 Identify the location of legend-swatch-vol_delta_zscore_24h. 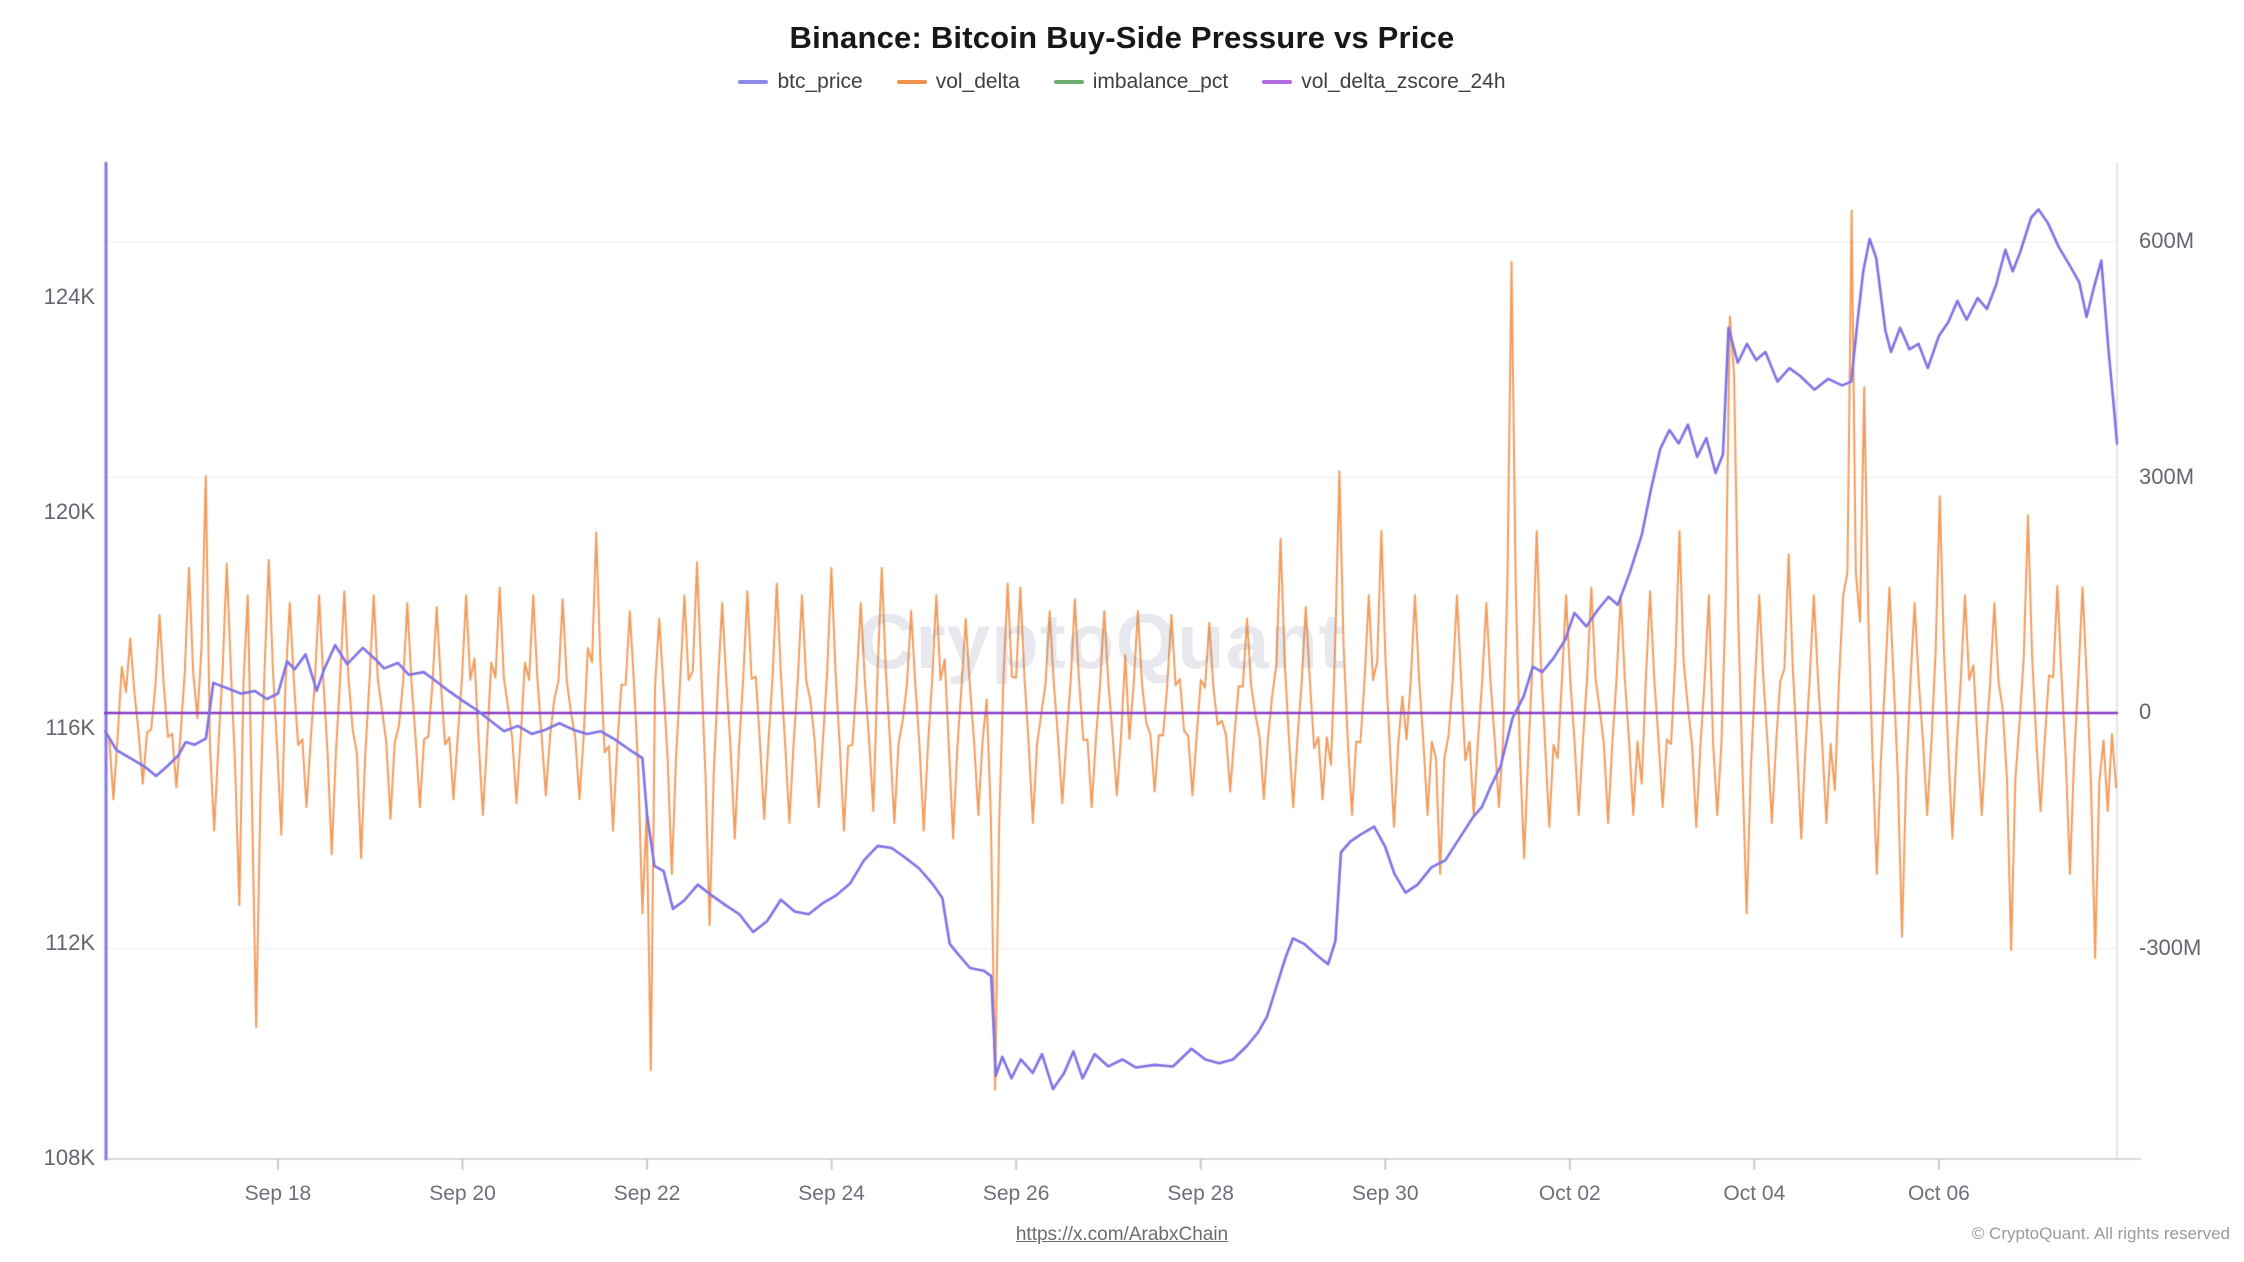
(1277, 82).